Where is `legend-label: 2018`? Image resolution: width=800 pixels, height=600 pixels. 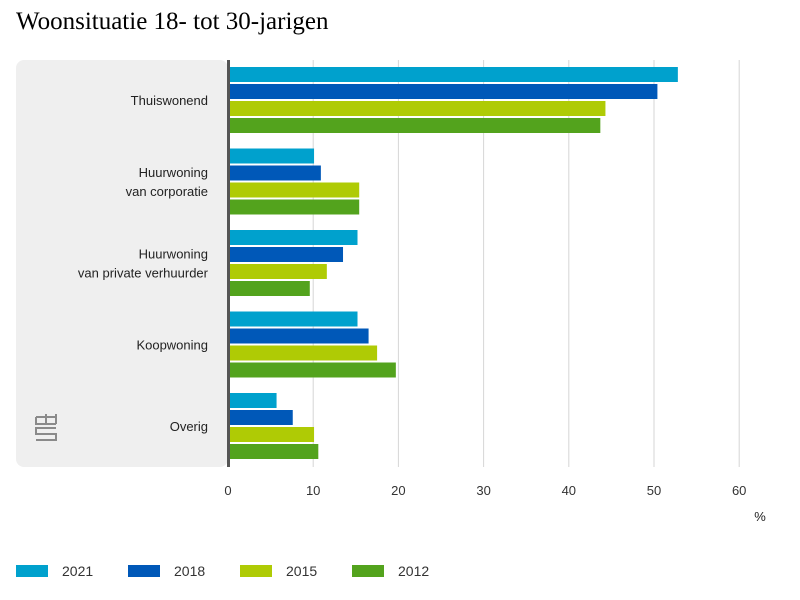
legend-label: 2018 is located at coordinates (190, 571).